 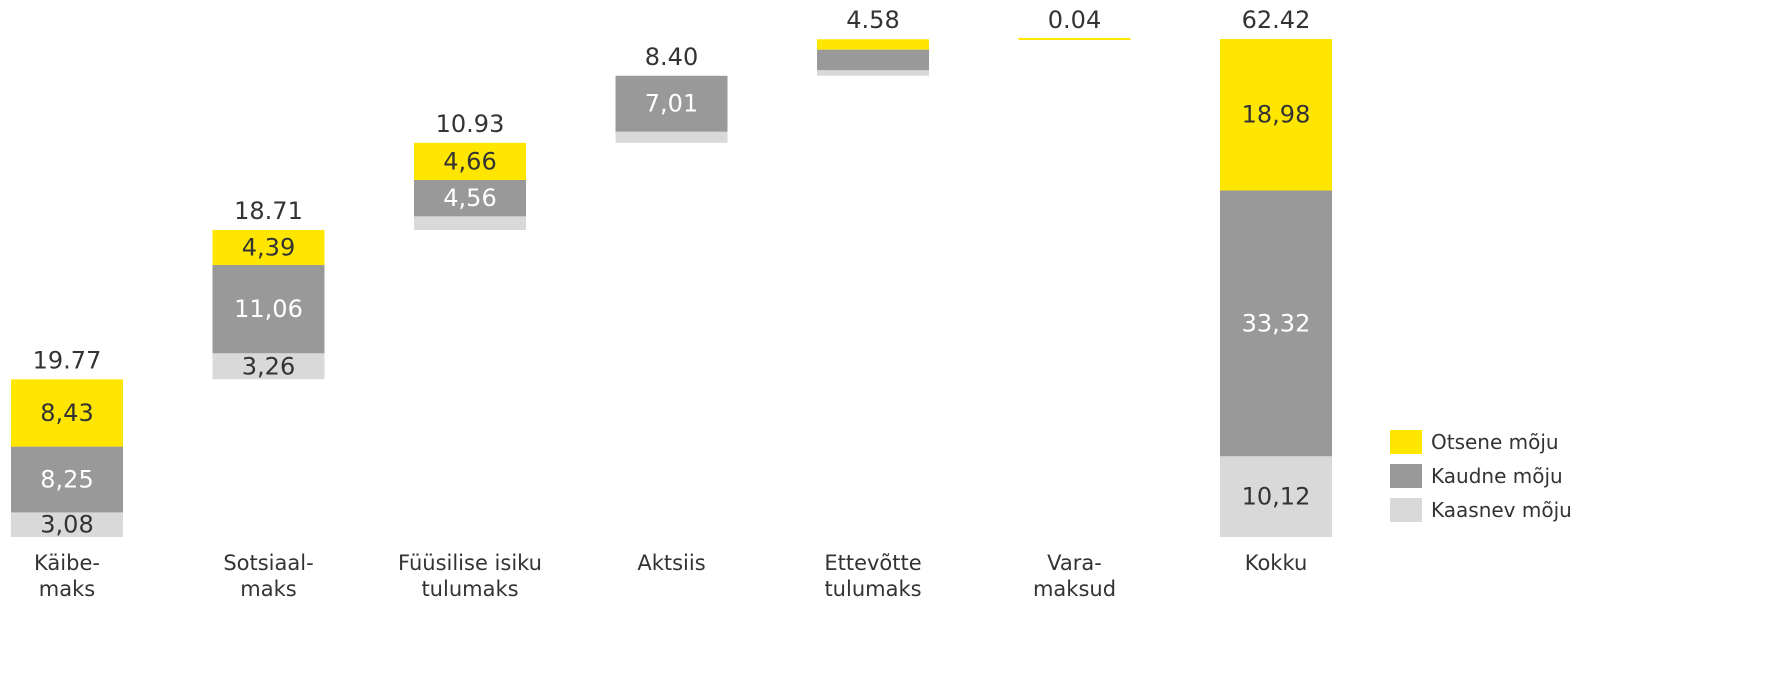 I want to click on legend-label: Otsene mõju, so click(x=1495, y=442).